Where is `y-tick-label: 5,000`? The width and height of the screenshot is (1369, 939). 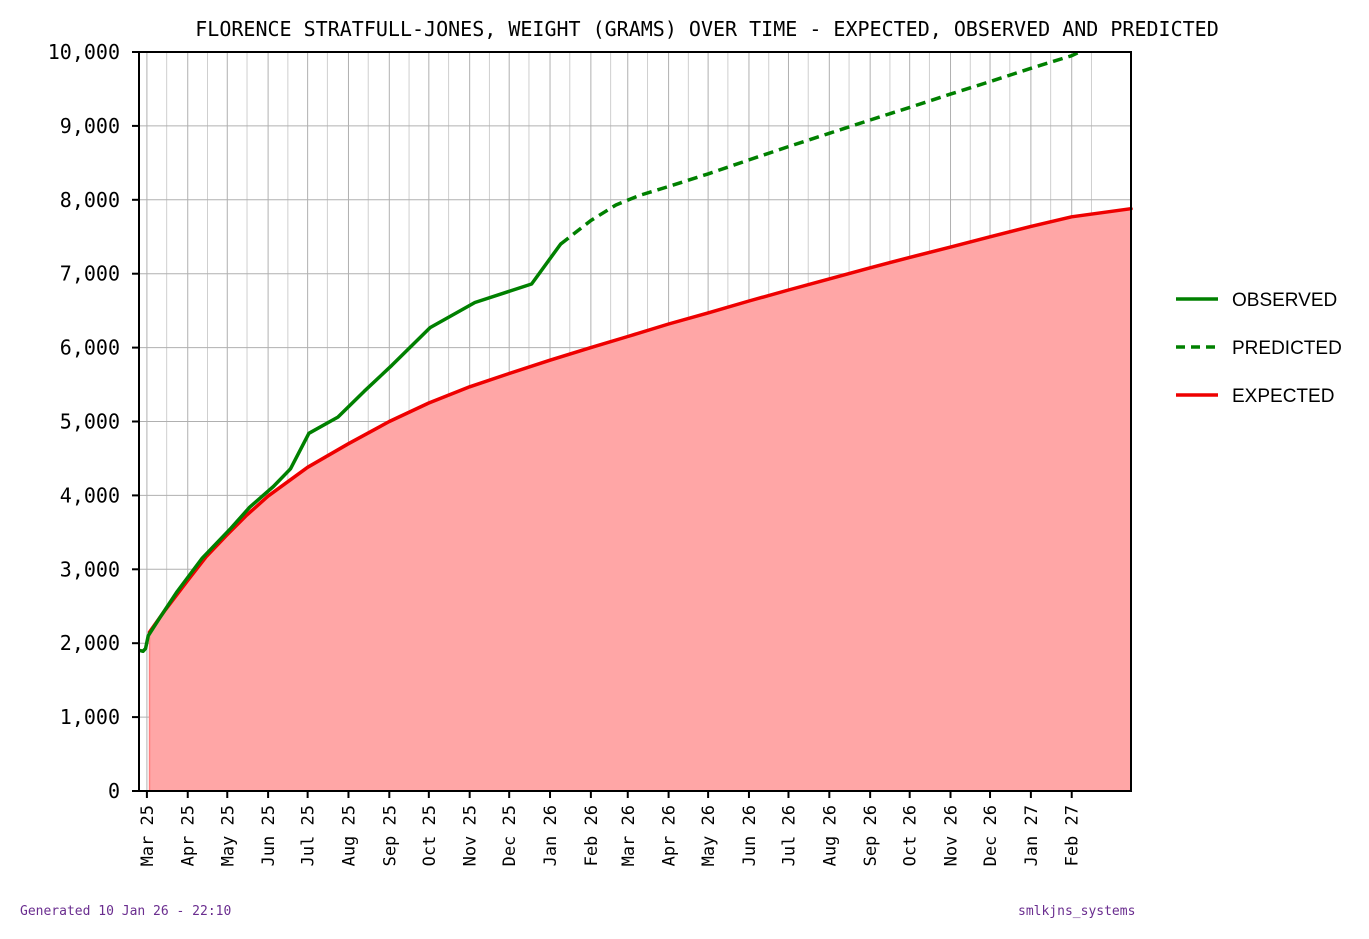
y-tick-label: 5,000 is located at coordinates (90, 422).